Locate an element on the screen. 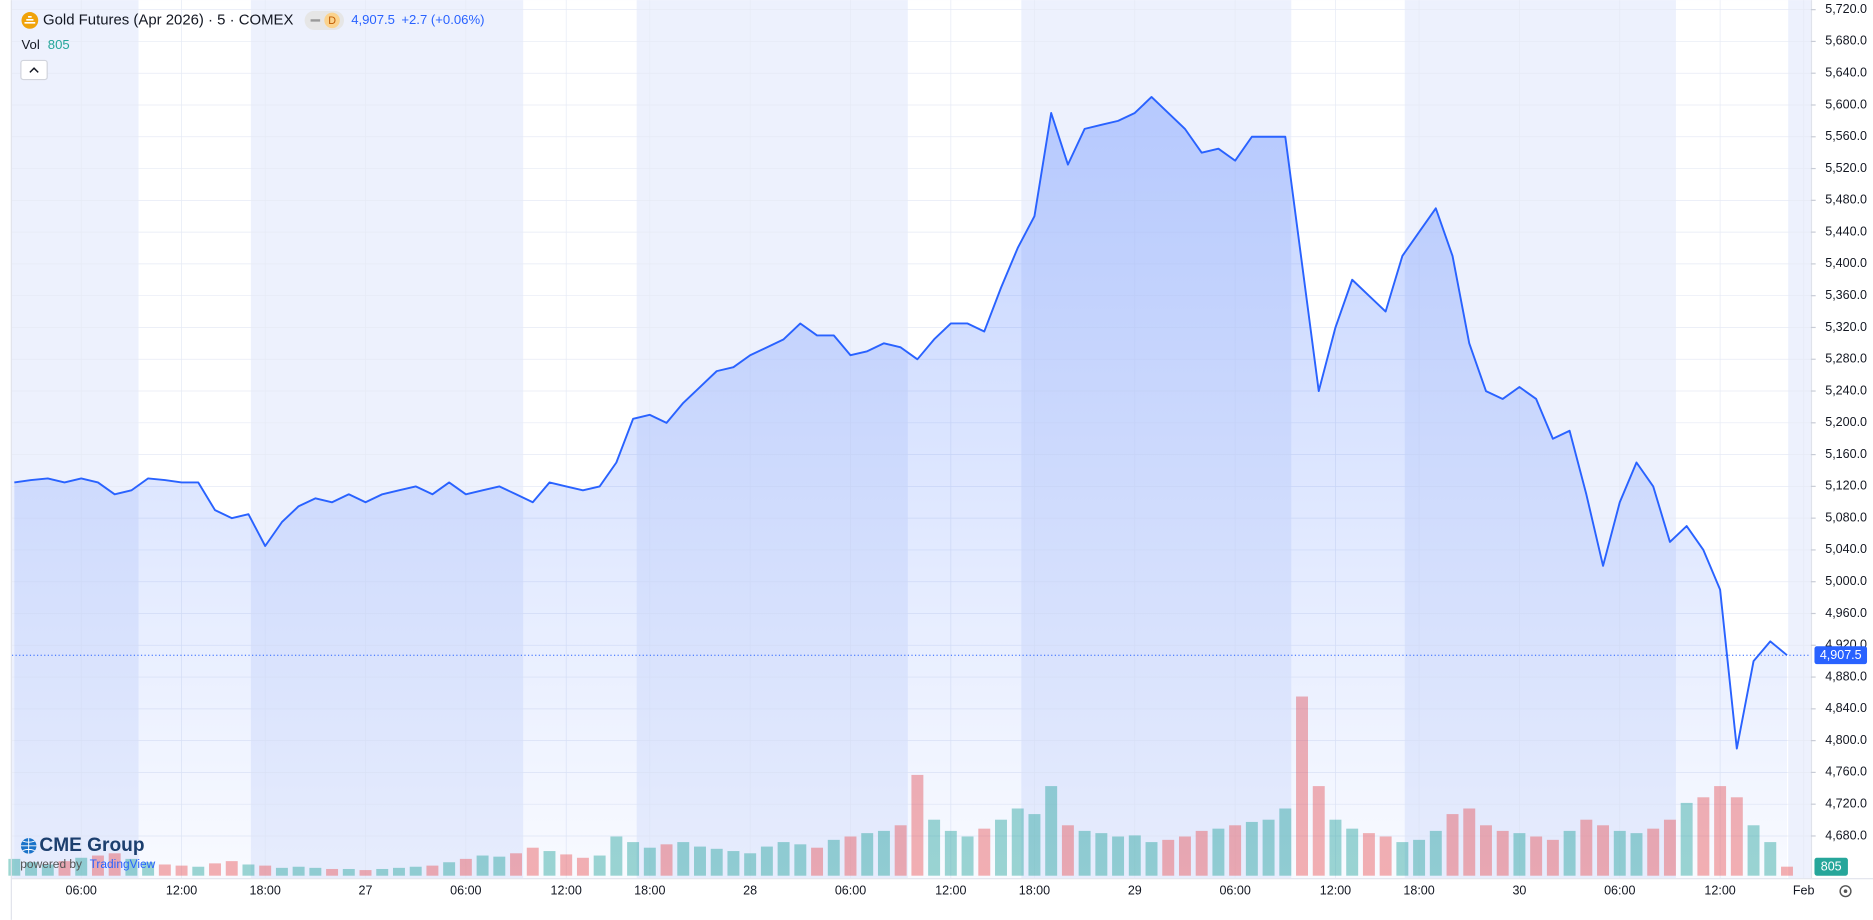  last-price-label: 4,907.5 is located at coordinates (1841, 655).